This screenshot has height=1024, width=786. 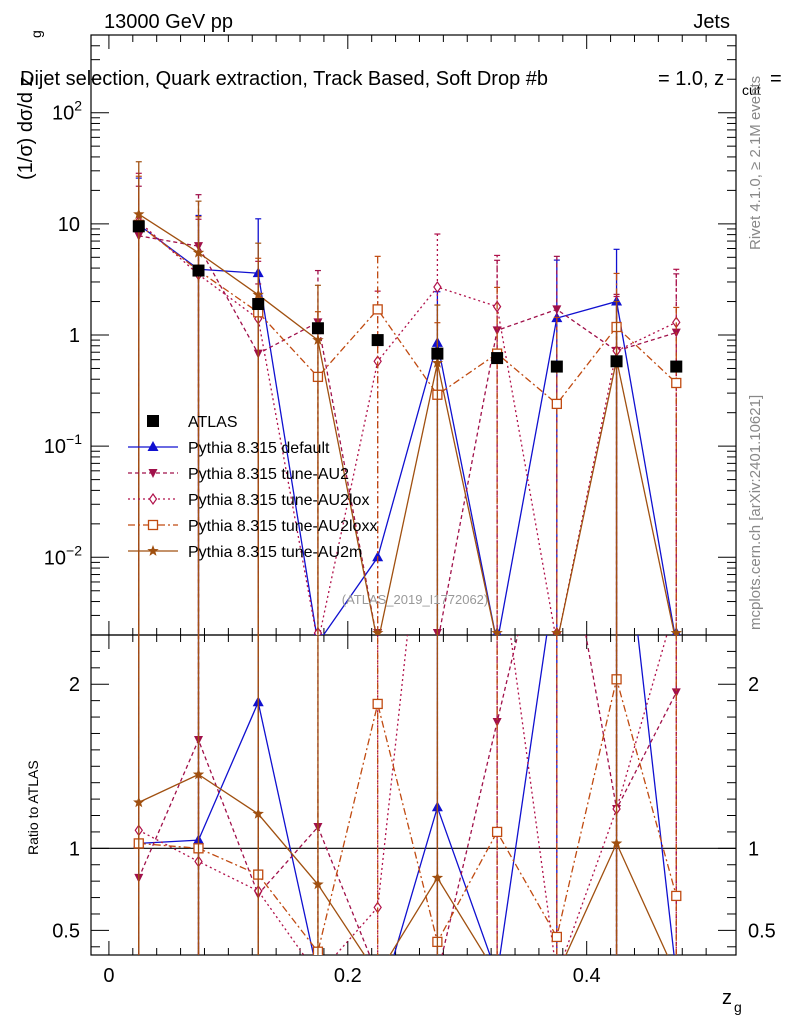 I want to click on legend-label: Pythia 8.315 tune-AU2lox, so click(x=278, y=500).